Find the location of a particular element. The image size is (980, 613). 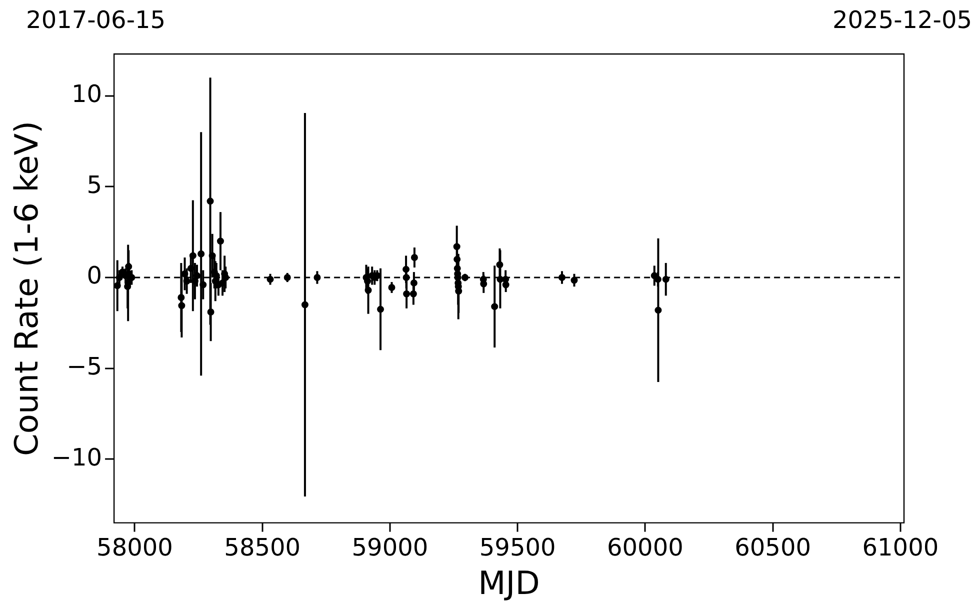

x-tick-label: 60000 is located at coordinates (645, 547).